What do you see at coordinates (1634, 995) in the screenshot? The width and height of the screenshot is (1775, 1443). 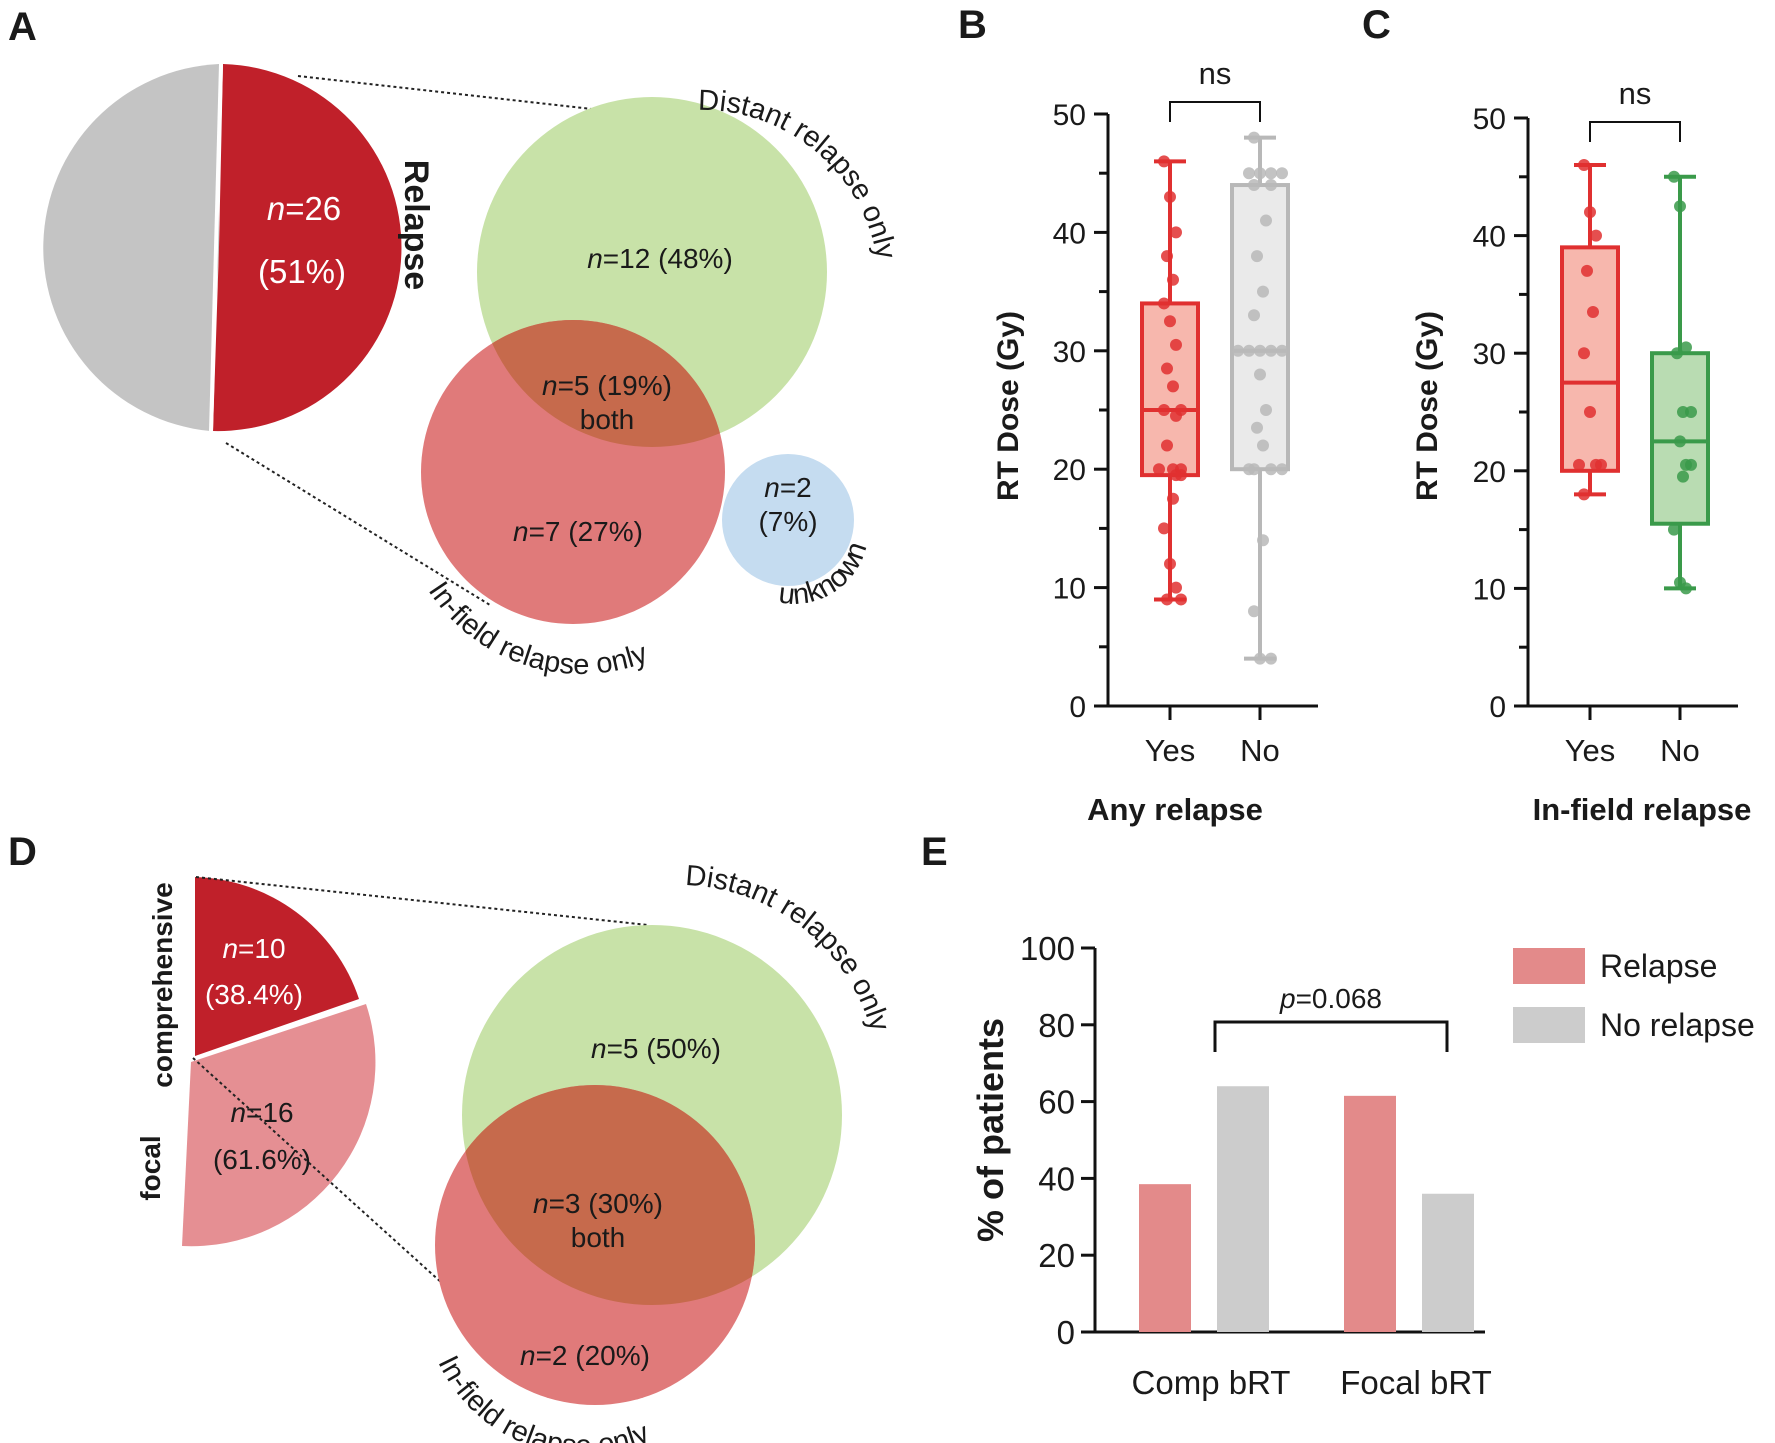 I see `panel-e-legend: Relapse No relapse` at bounding box center [1634, 995].